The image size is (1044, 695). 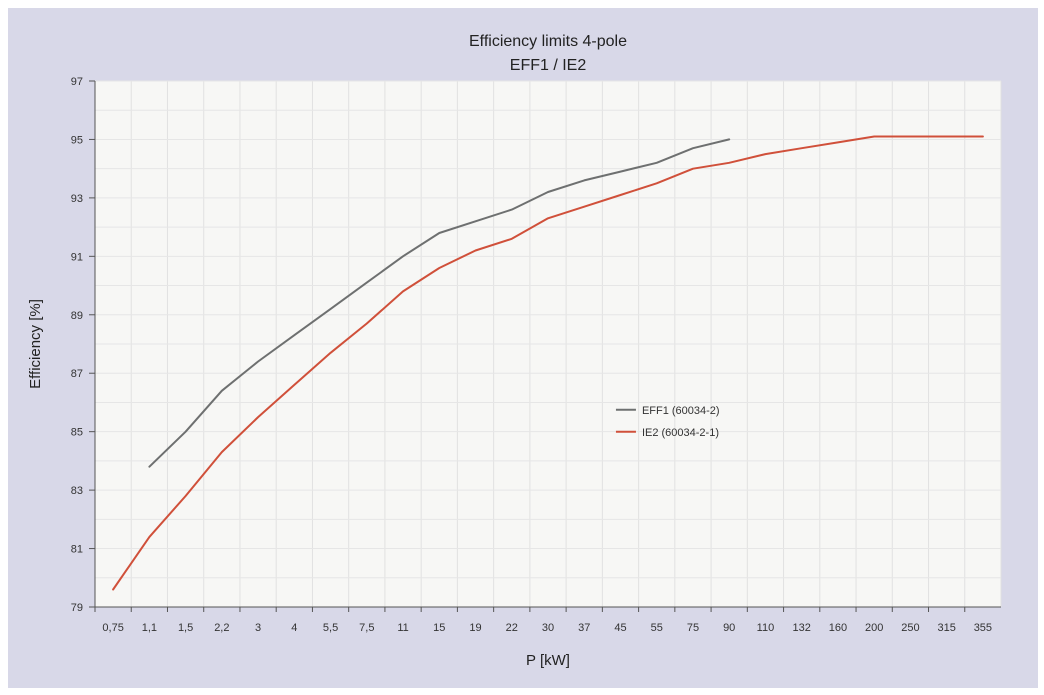 What do you see at coordinates (77, 257) in the screenshot?
I see `y-tick-label: 91` at bounding box center [77, 257].